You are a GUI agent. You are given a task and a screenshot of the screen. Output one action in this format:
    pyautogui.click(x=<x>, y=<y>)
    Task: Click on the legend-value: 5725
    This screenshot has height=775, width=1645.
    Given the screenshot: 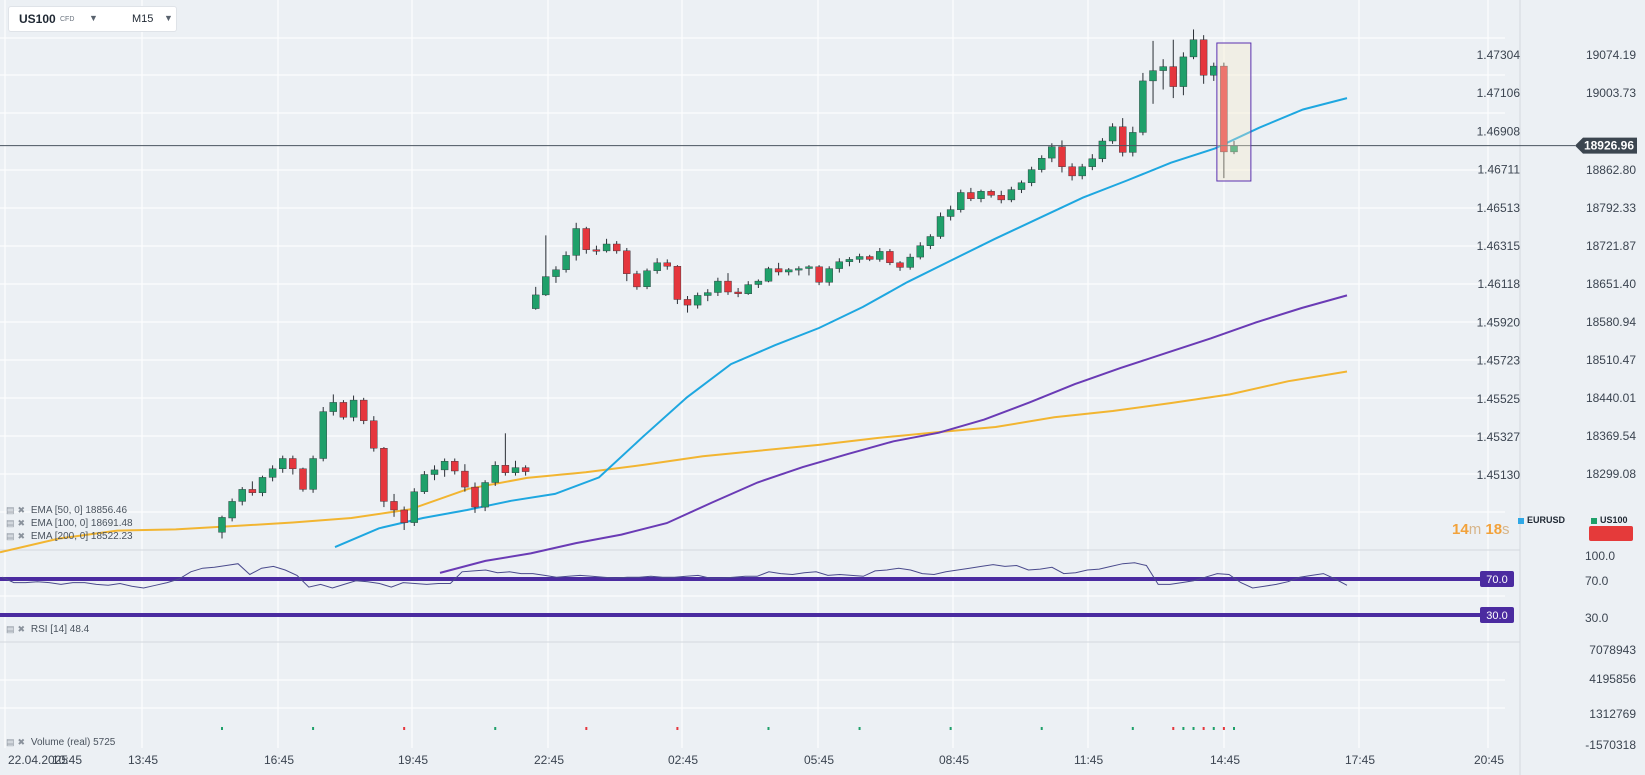 What is the action you would take?
    pyautogui.click(x=104, y=742)
    